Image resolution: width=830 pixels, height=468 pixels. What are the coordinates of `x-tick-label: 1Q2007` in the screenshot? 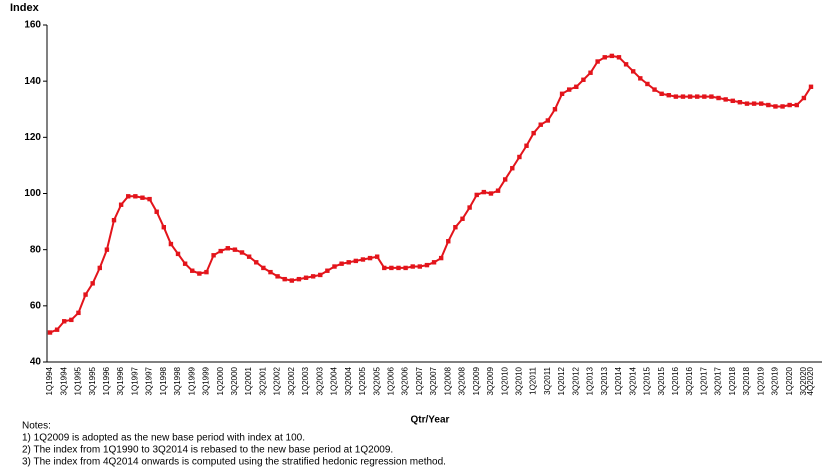 It's located at (419, 380).